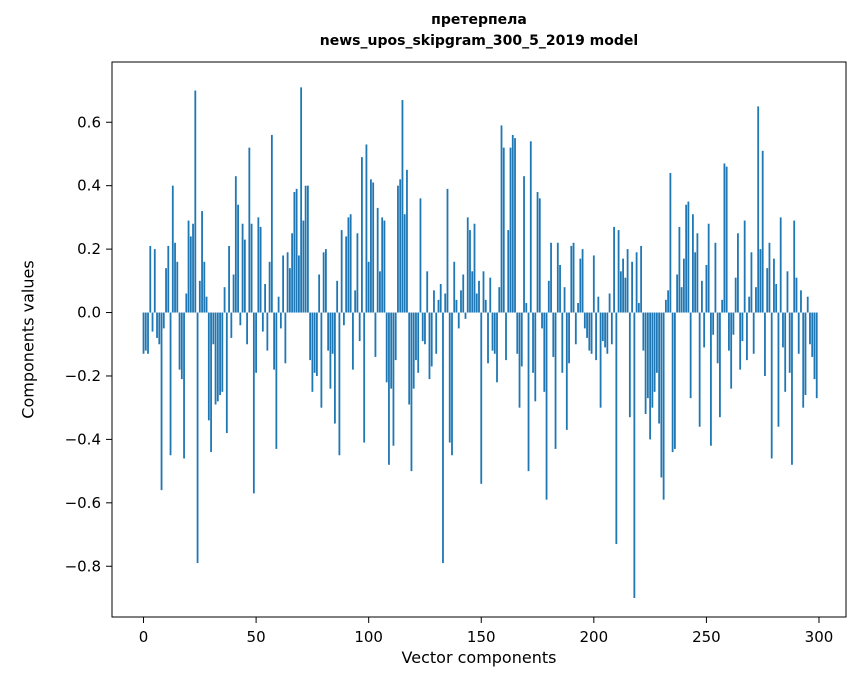 Image resolution: width=867 pixels, height=696 pixels. What do you see at coordinates (88, 344) in the screenshot?
I see `y-axis-ticks: 0.6 0.4 0.2 0.0 −0.2 −0.4 −0.6 −0.8` at bounding box center [88, 344].